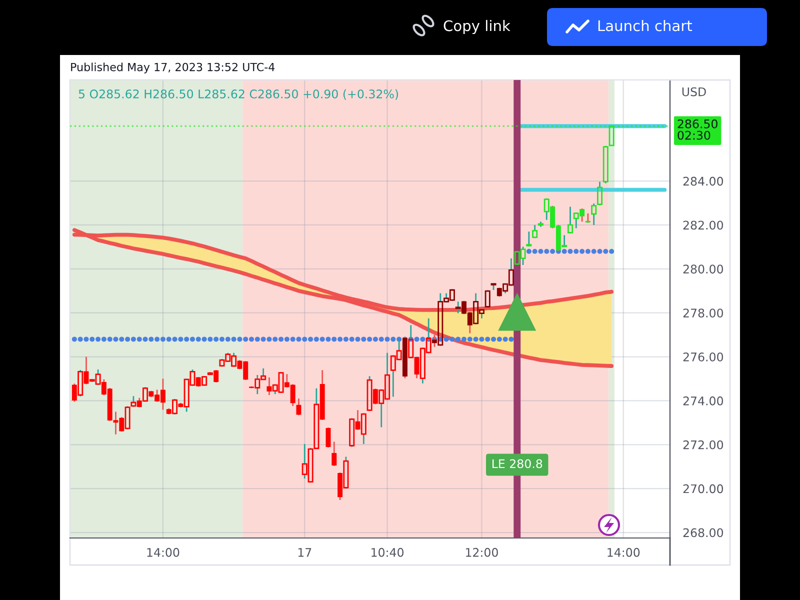 The image size is (800, 600). Describe the element at coordinates (694, 91) in the screenshot. I see `y-axis-title: USD` at that location.